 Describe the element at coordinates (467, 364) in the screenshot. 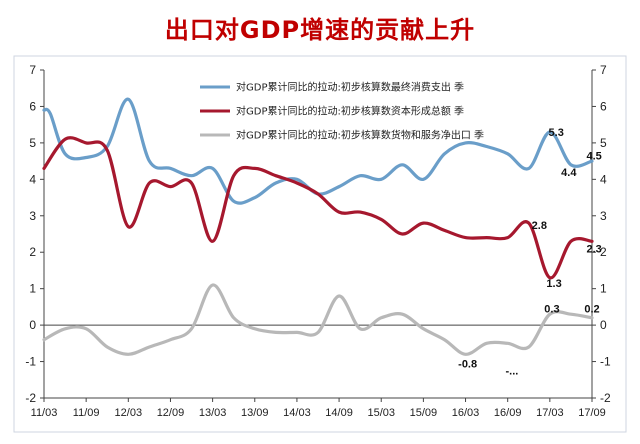

I see `data-label: -0.8` at that location.